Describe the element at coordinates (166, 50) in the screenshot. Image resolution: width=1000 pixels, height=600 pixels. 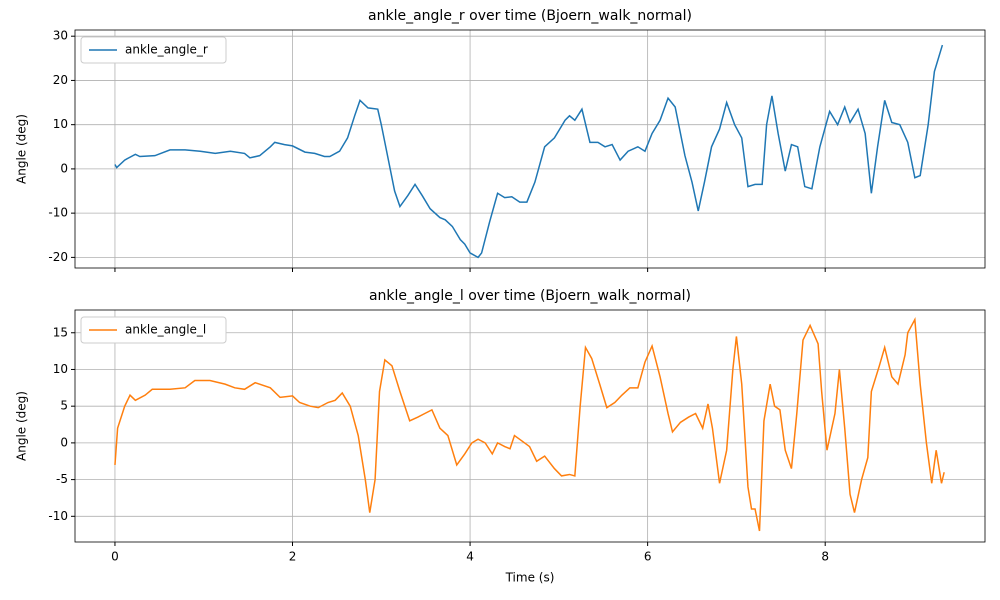
I see `legend-label: ankle_angle_r` at that location.